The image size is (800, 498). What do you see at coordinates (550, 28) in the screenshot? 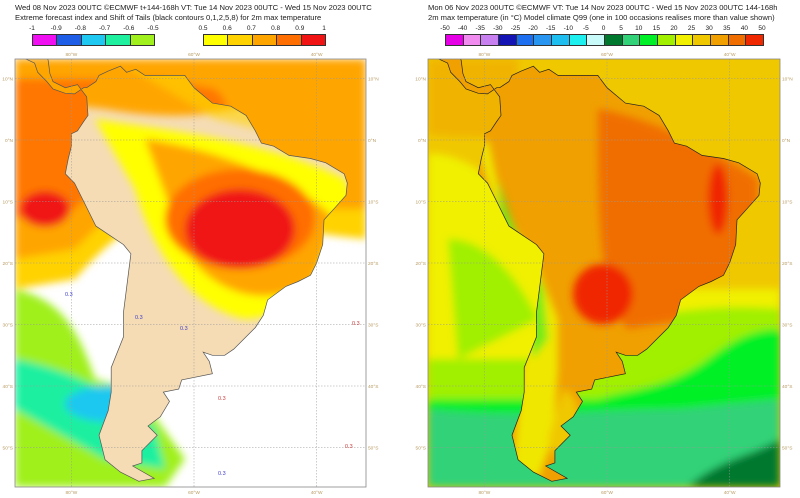
I see `colorbar-tick: -15` at bounding box center [550, 28].